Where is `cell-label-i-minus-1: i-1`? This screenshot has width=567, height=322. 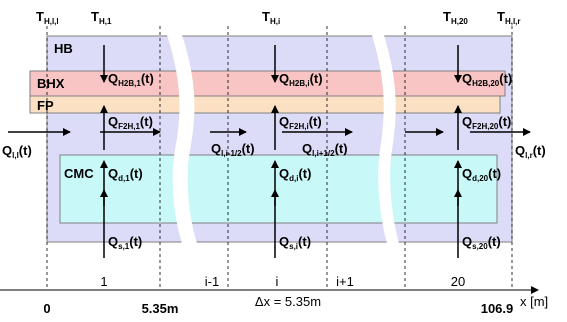 cell-label-i-minus-1: i-1 is located at coordinates (212, 281).